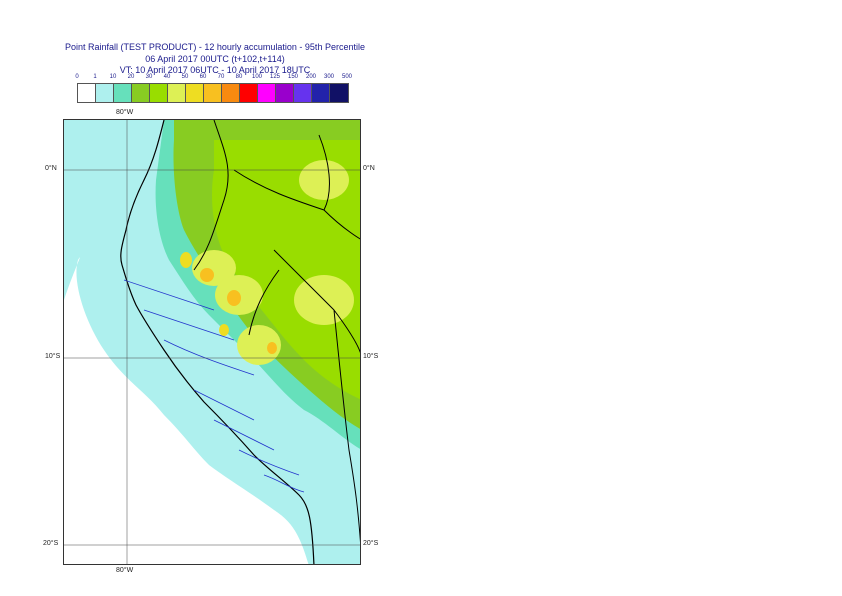  Describe the element at coordinates (371, 356) in the screenshot. I see `lat-label-10s-right: 10°S` at that location.